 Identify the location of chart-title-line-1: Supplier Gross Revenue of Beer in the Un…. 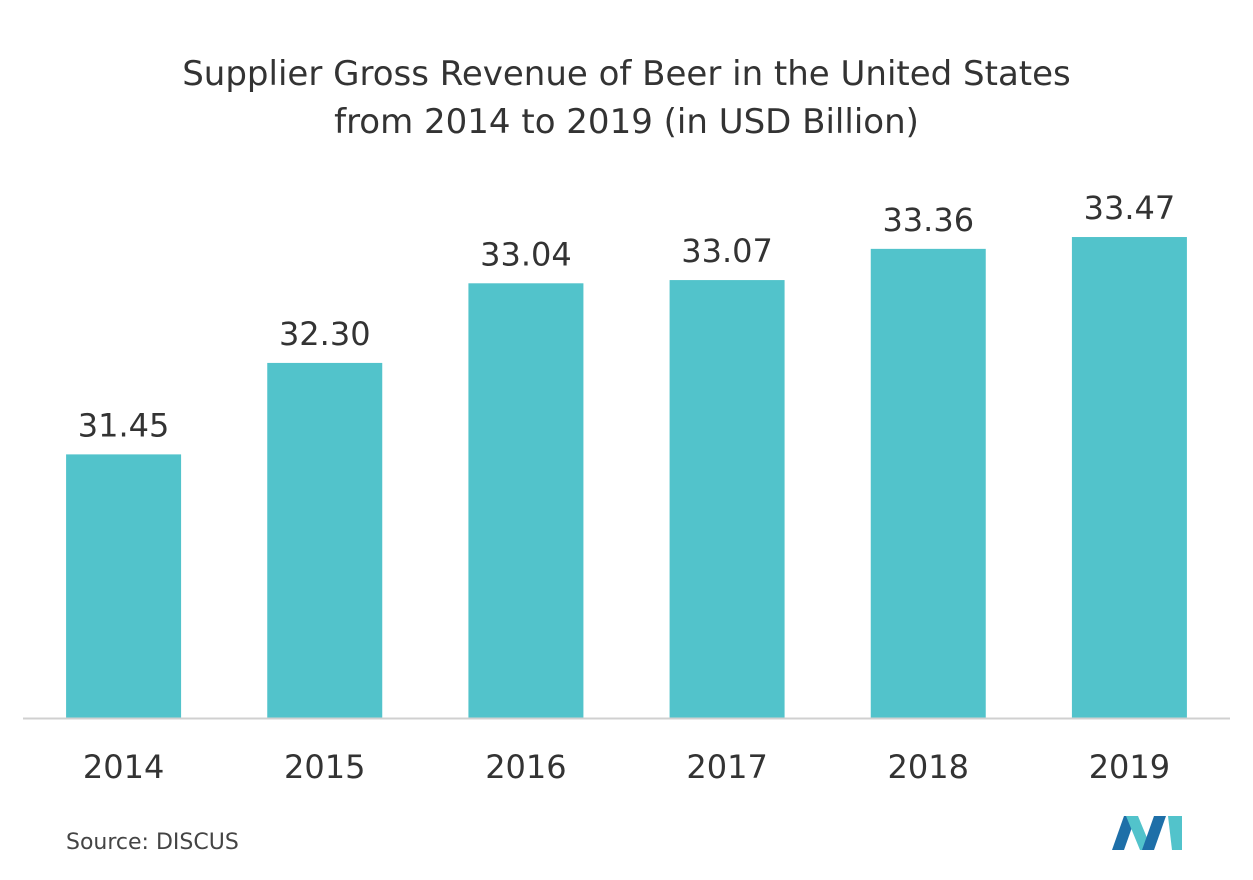
(626, 74).